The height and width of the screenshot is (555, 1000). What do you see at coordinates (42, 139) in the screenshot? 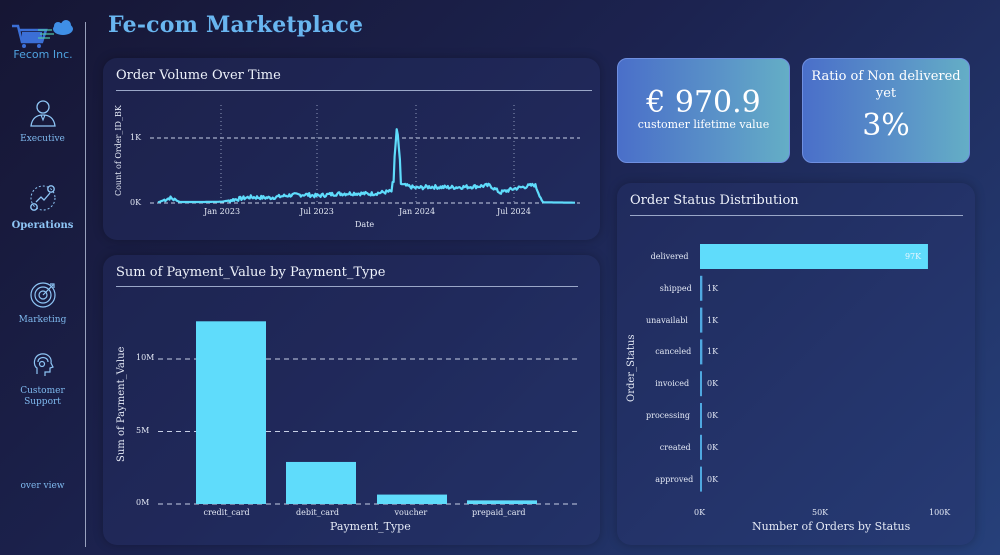
I see `sidebar-item-label: Executive` at bounding box center [42, 139].